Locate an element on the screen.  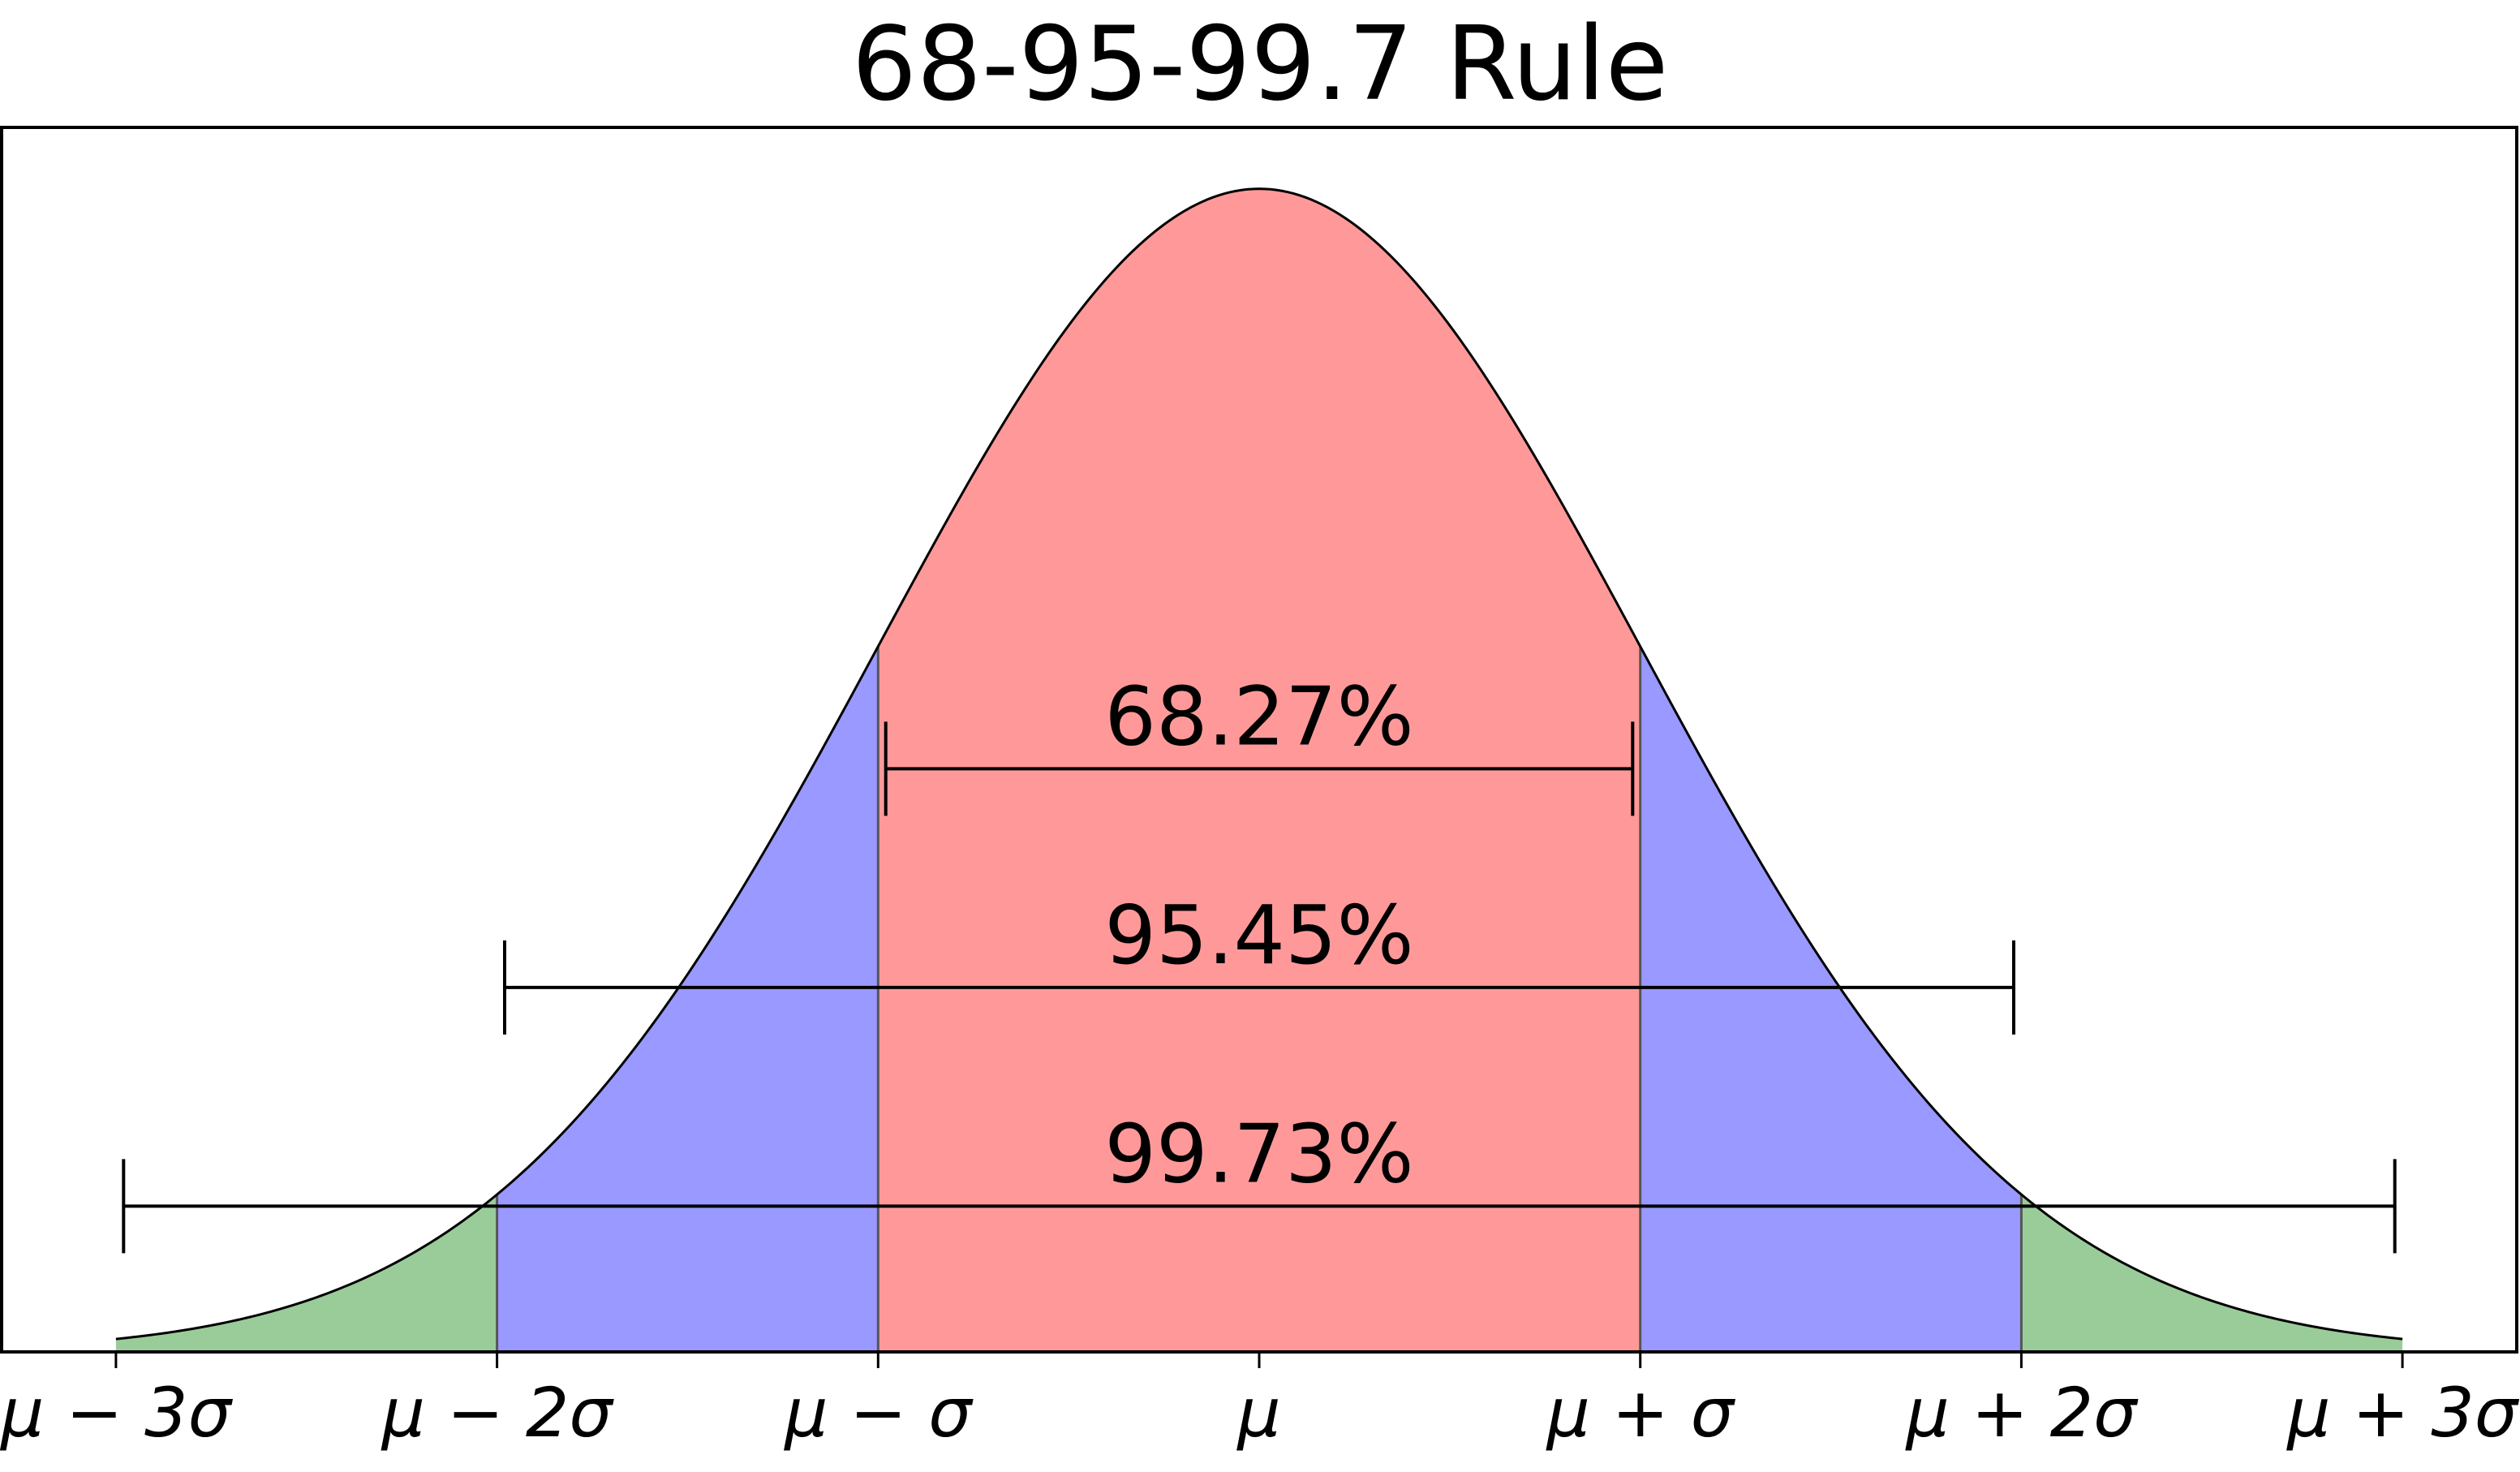
x-tick-label-2: μ − σ is located at coordinates (879, 1413).